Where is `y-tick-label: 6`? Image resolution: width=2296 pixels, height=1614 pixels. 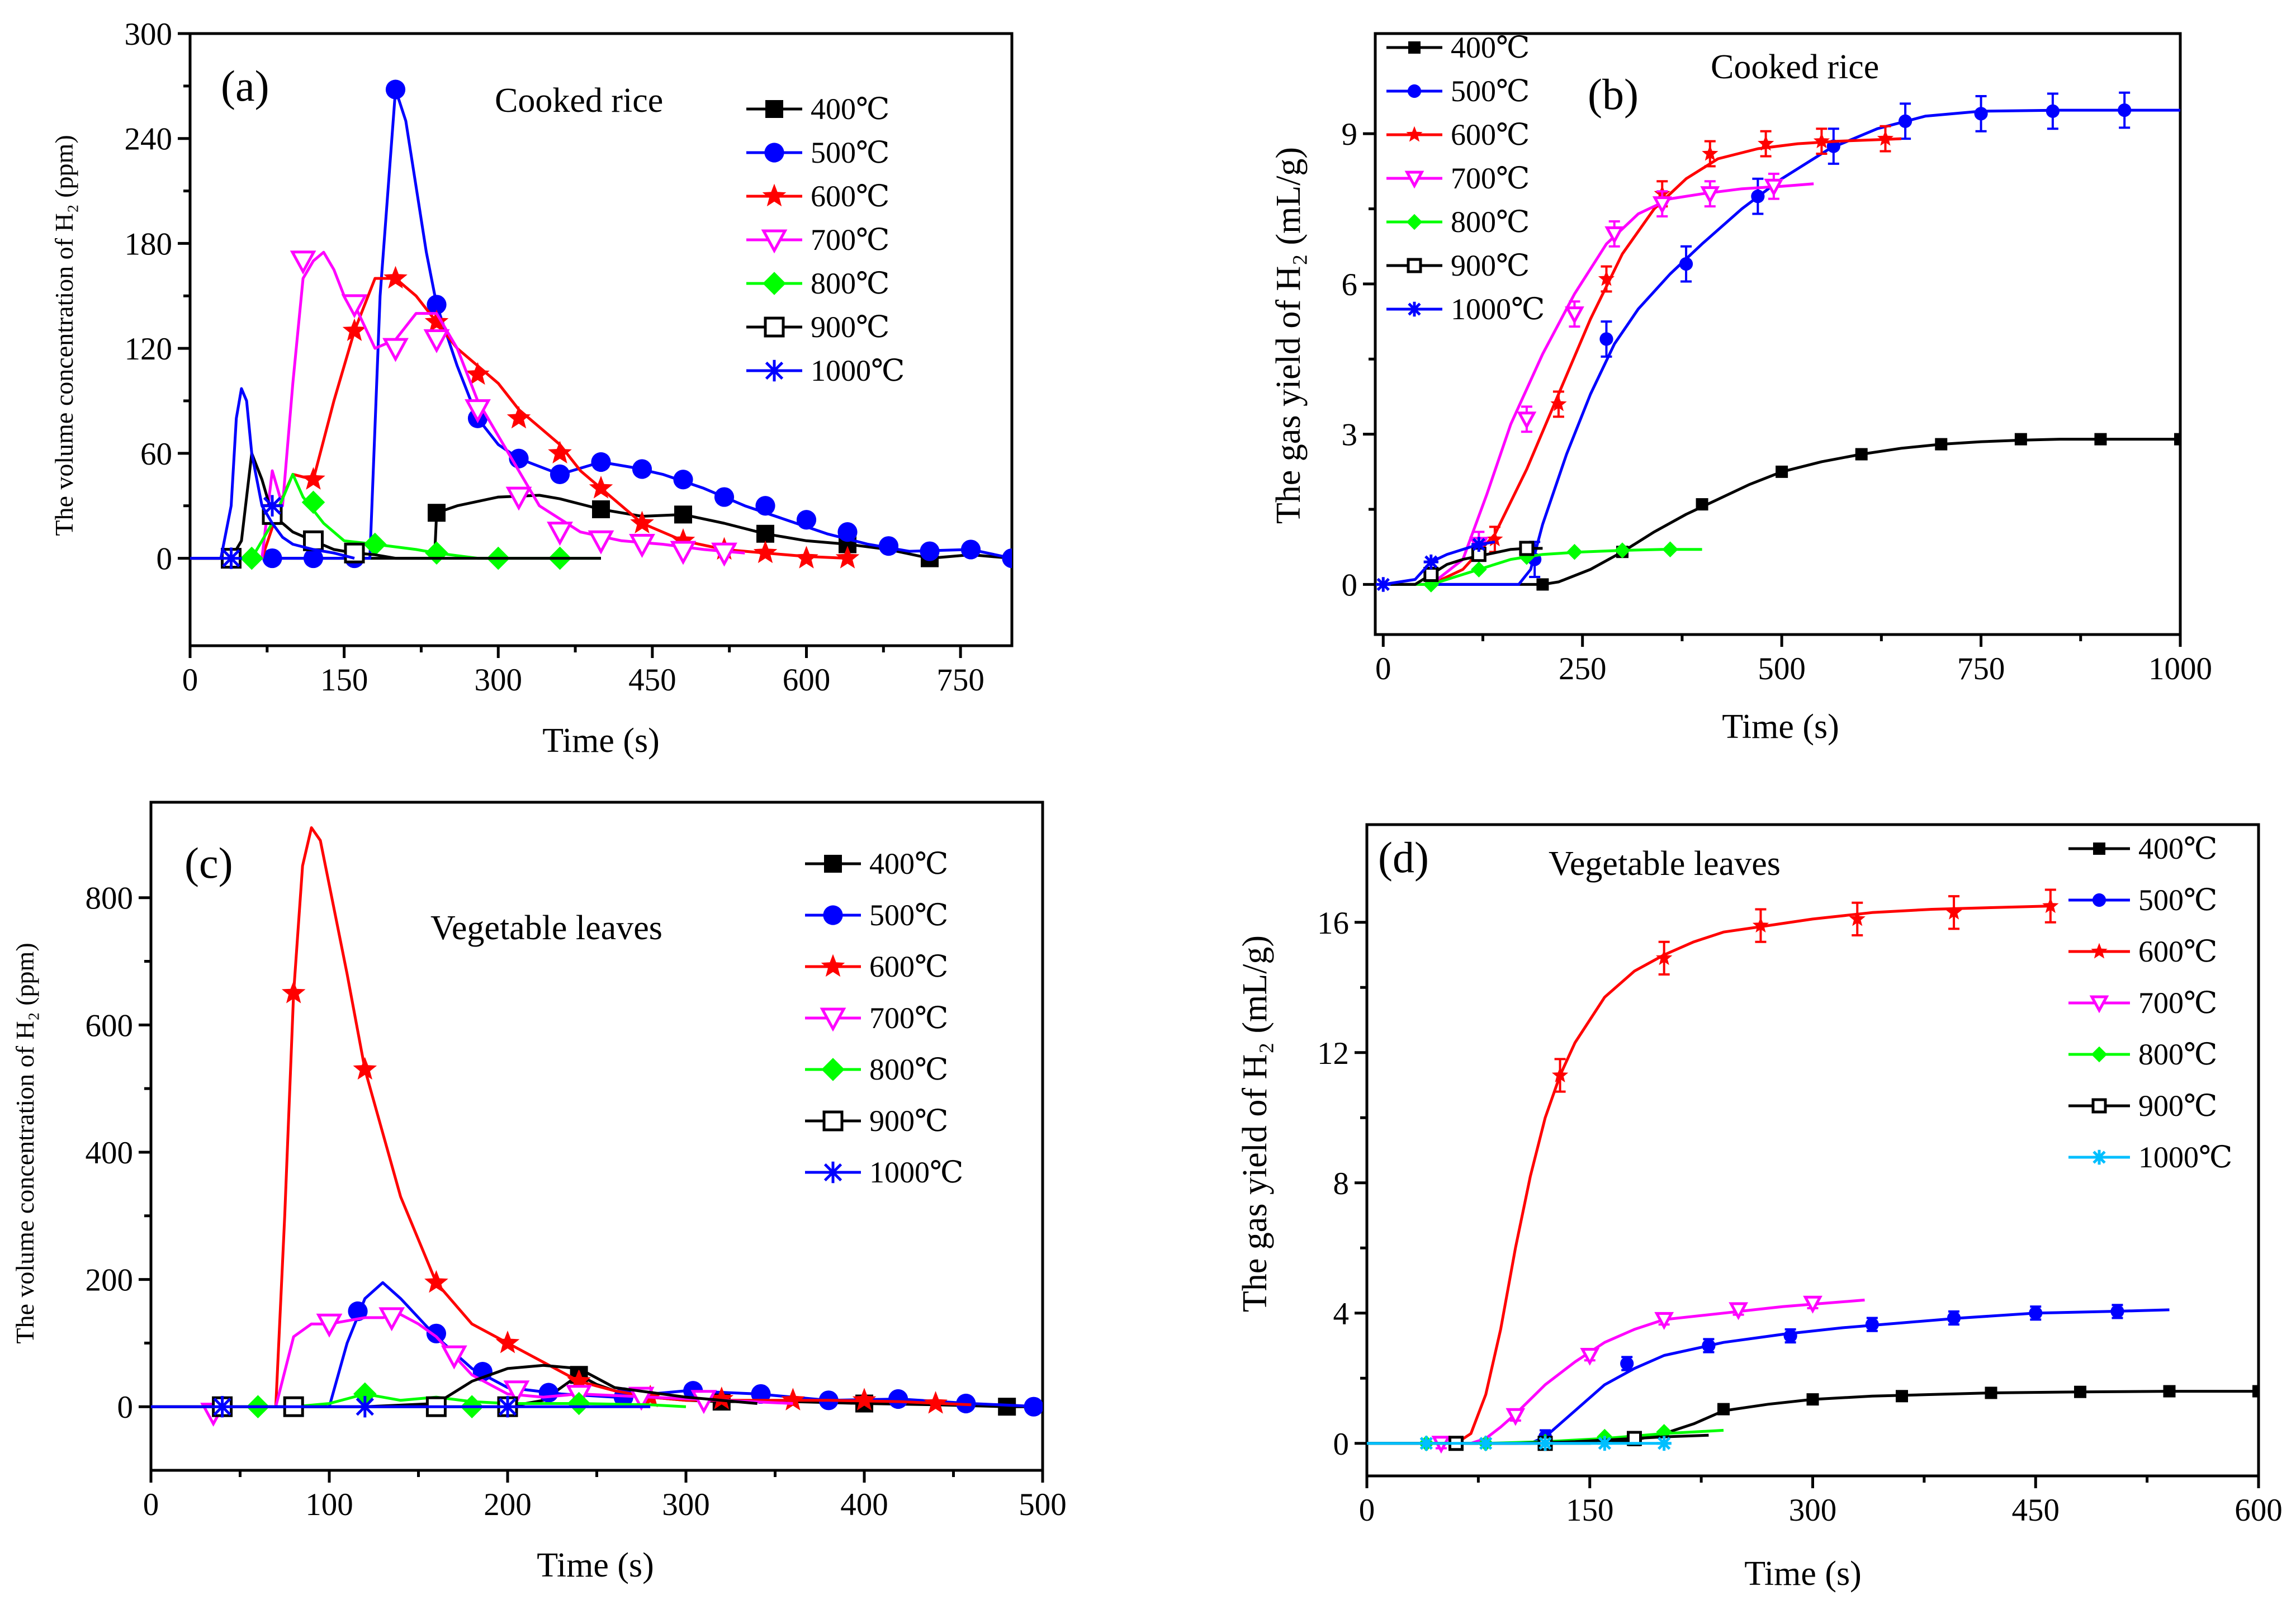
y-tick-label: 6 is located at coordinates (1350, 284).